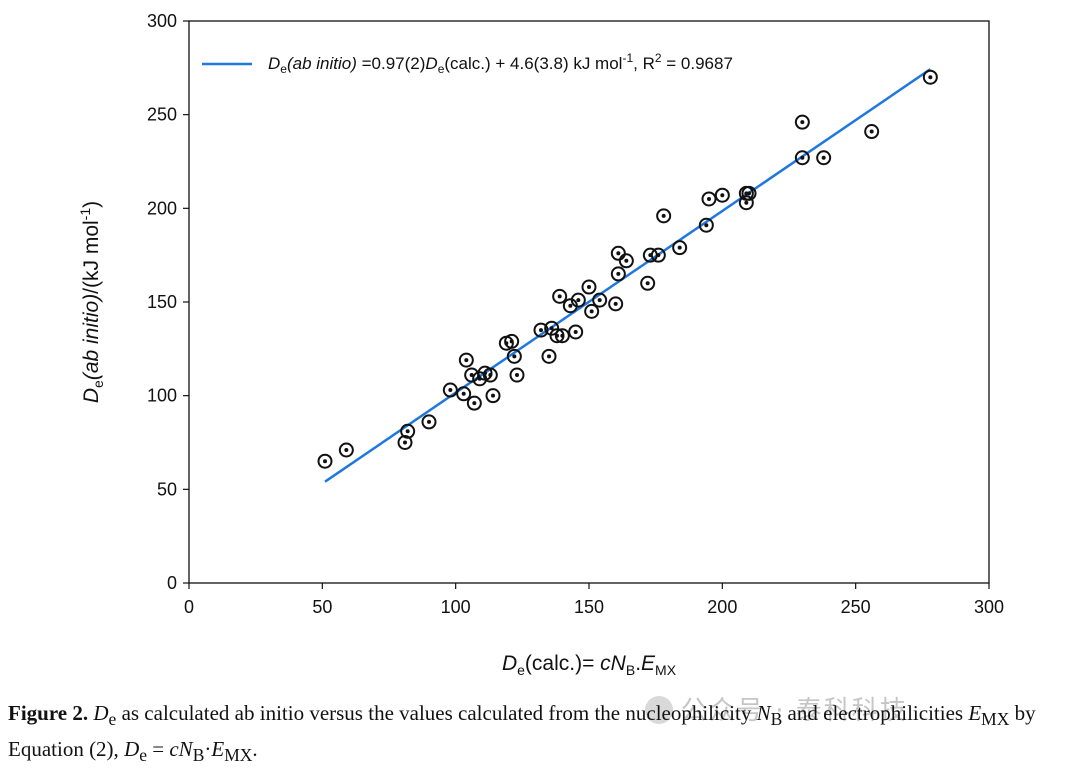 The image size is (1080, 770). Describe the element at coordinates (218, 749) in the screenshot. I see `caption-e3: E` at that location.